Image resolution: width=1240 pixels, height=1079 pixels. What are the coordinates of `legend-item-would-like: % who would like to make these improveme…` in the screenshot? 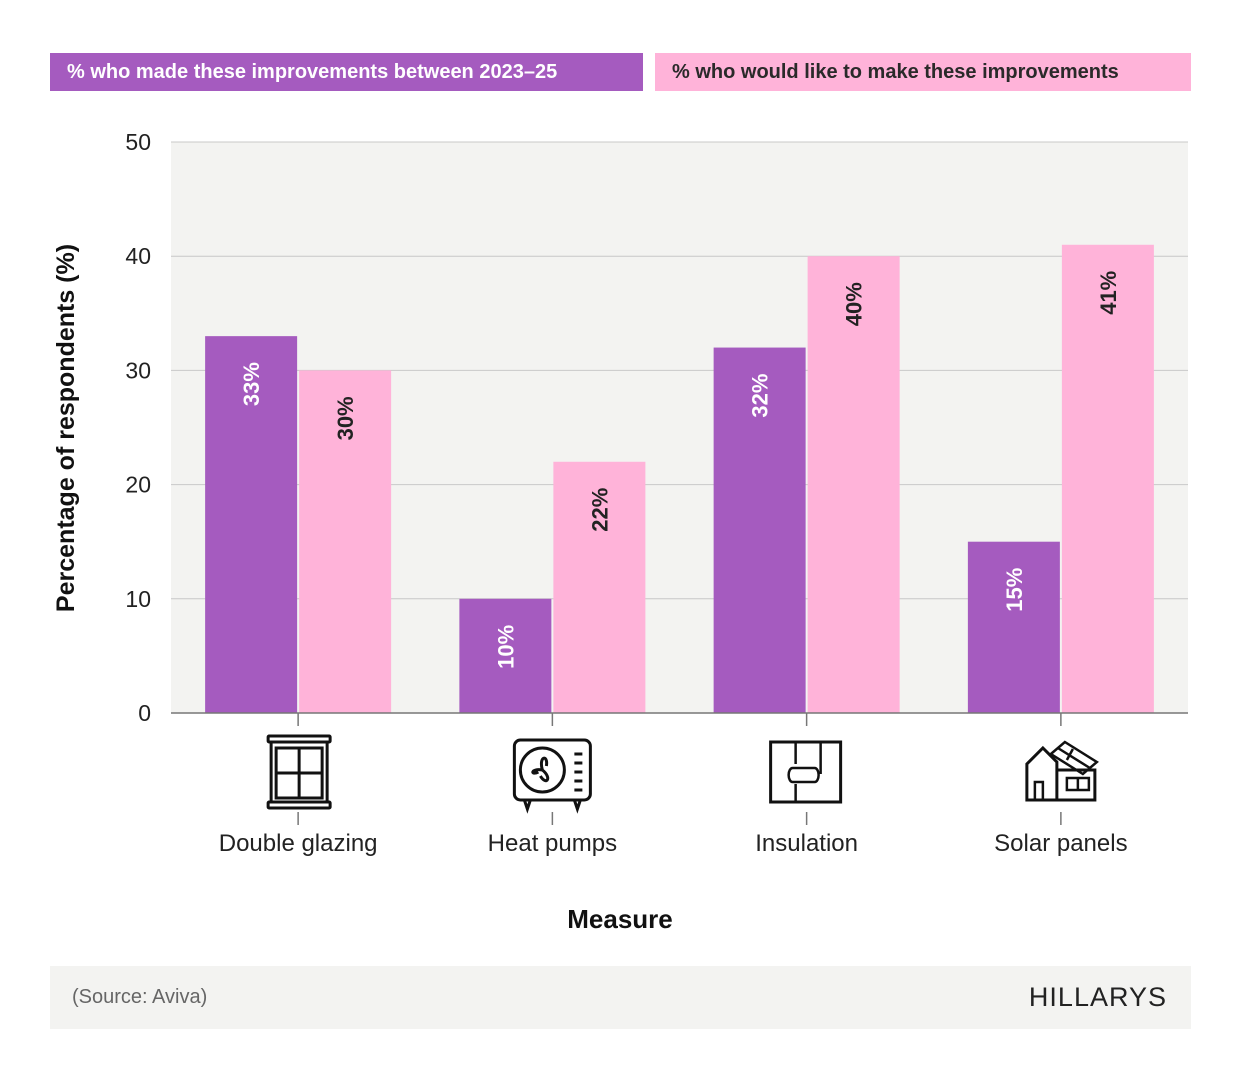 It's located at (923, 72).